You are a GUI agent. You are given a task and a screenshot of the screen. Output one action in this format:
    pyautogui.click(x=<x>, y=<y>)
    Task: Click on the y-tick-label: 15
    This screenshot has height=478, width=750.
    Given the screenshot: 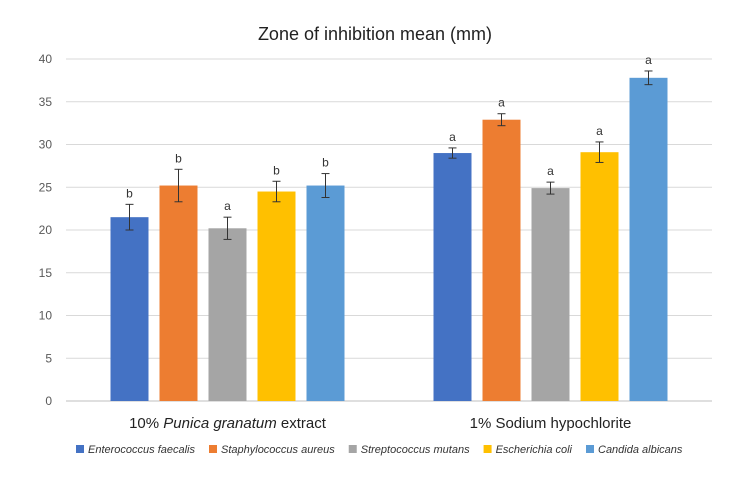 What is the action you would take?
    pyautogui.click(x=46, y=273)
    